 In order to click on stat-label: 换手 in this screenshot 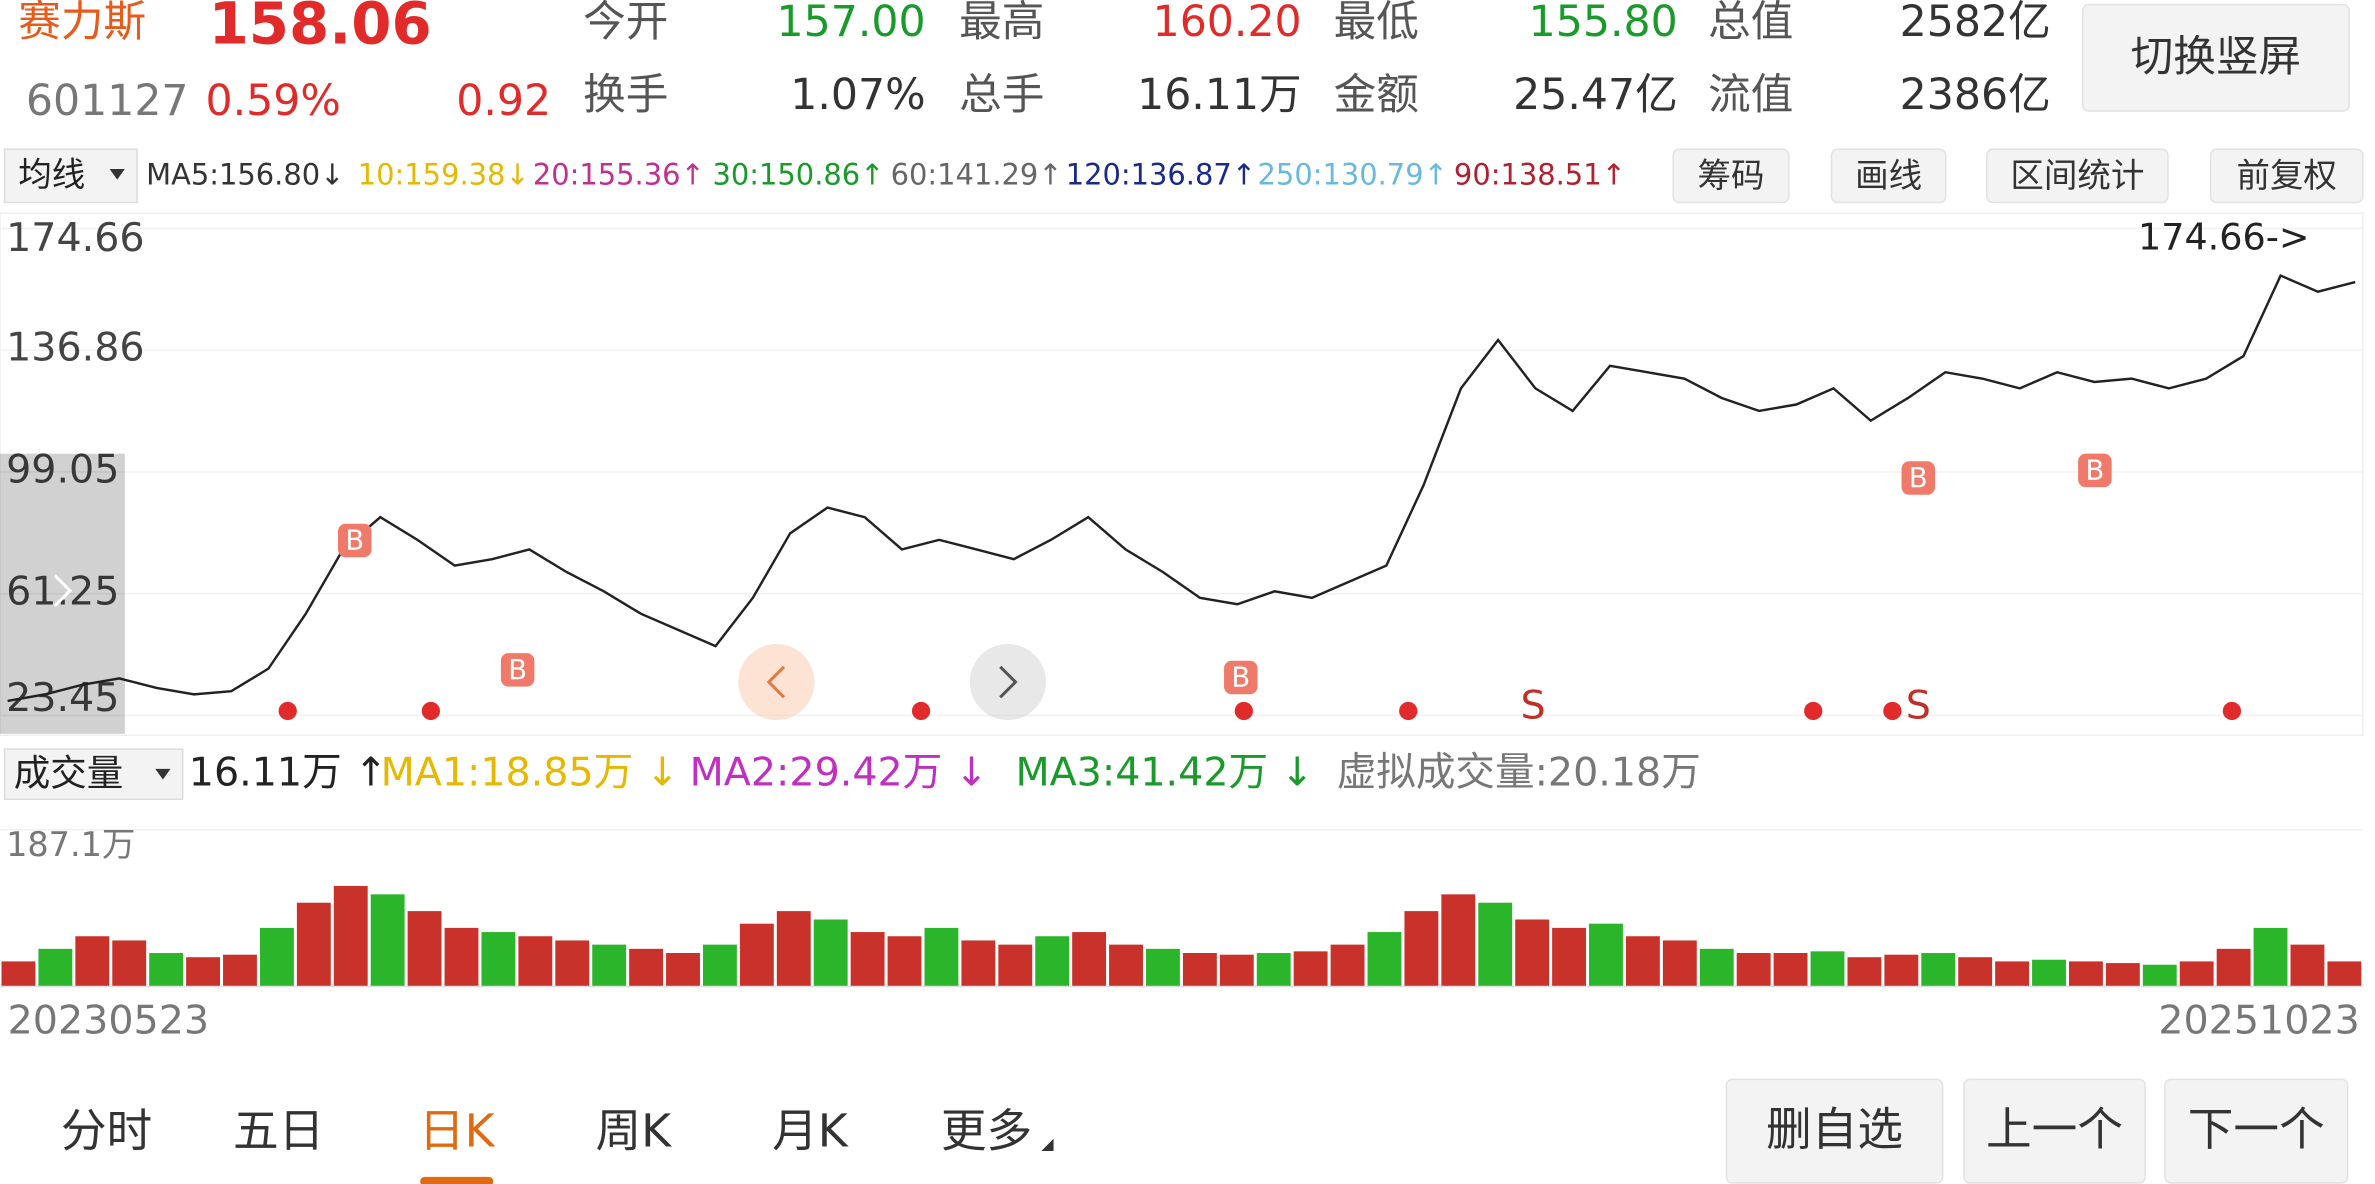, I will do `click(625, 95)`.